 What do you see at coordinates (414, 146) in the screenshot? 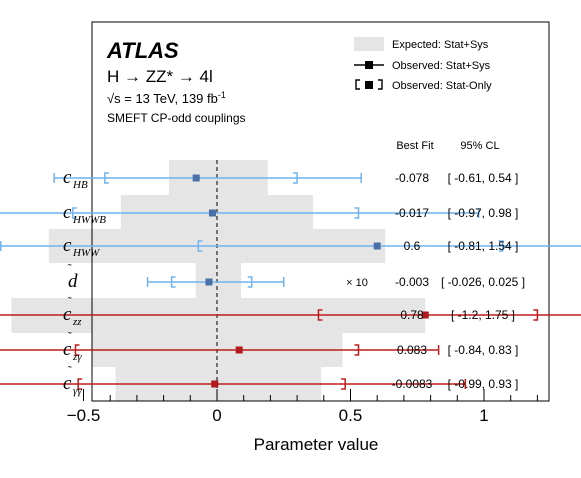
I see `best-fit-header: Best Fit` at bounding box center [414, 146].